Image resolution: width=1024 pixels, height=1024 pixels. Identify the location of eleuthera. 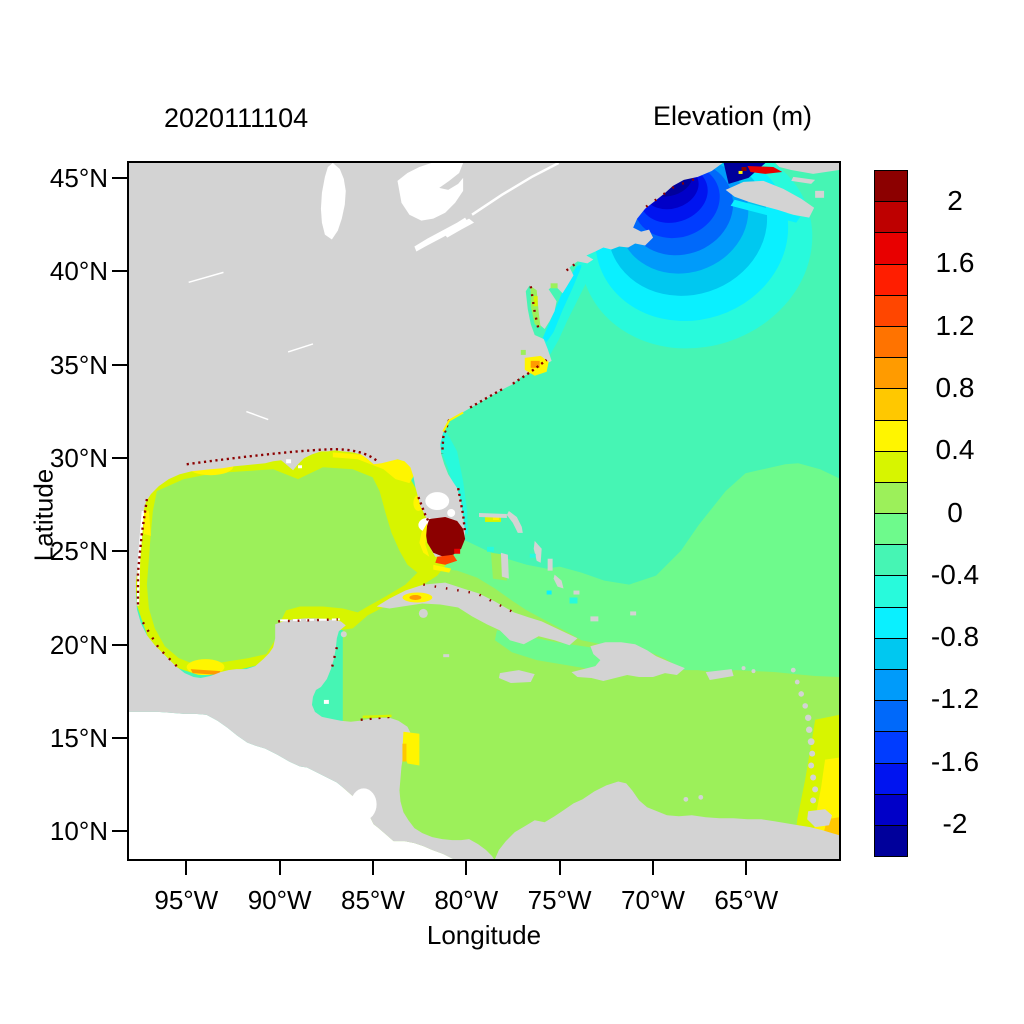
(537, 551).